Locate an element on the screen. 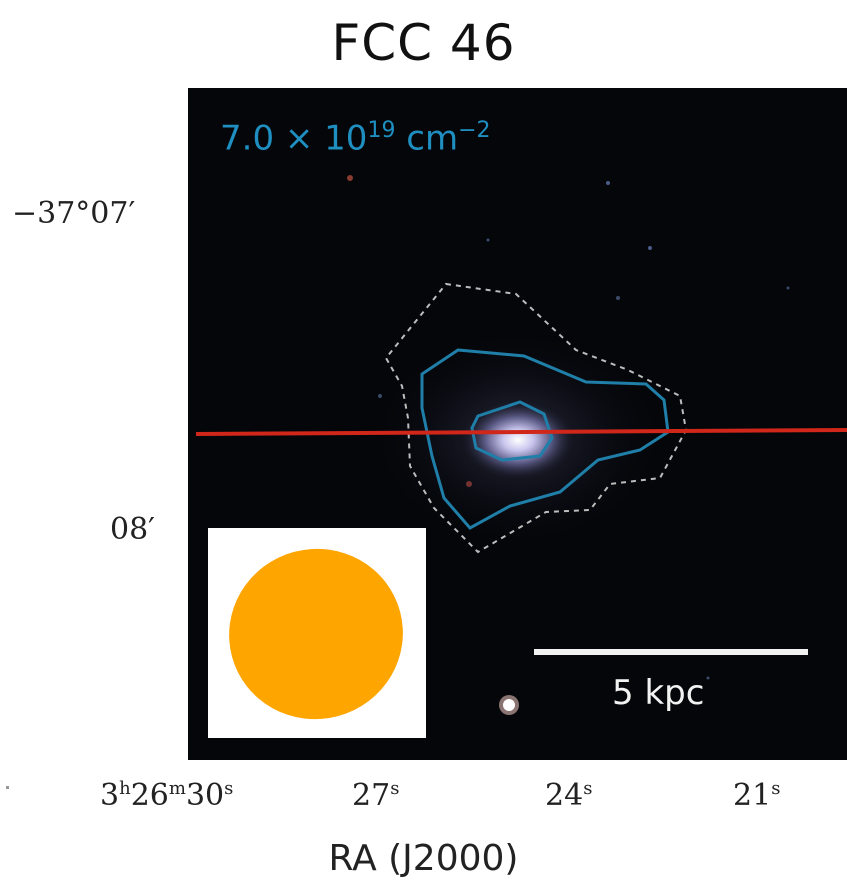 The height and width of the screenshot is (893, 847). x-tick-label: 27s is located at coordinates (376, 795).